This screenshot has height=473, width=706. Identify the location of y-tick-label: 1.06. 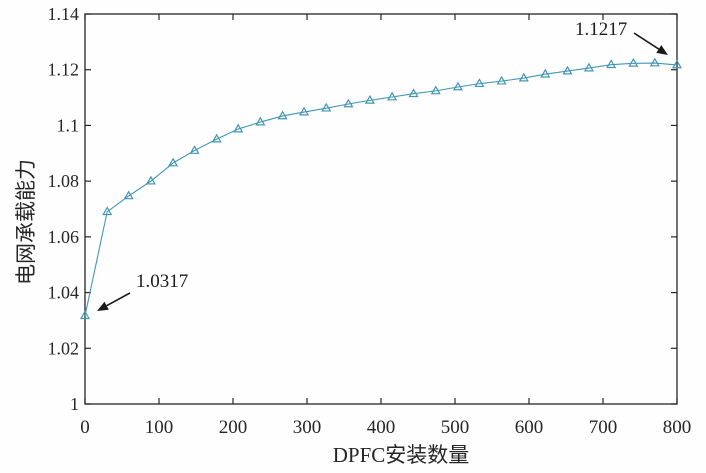
(64, 237).